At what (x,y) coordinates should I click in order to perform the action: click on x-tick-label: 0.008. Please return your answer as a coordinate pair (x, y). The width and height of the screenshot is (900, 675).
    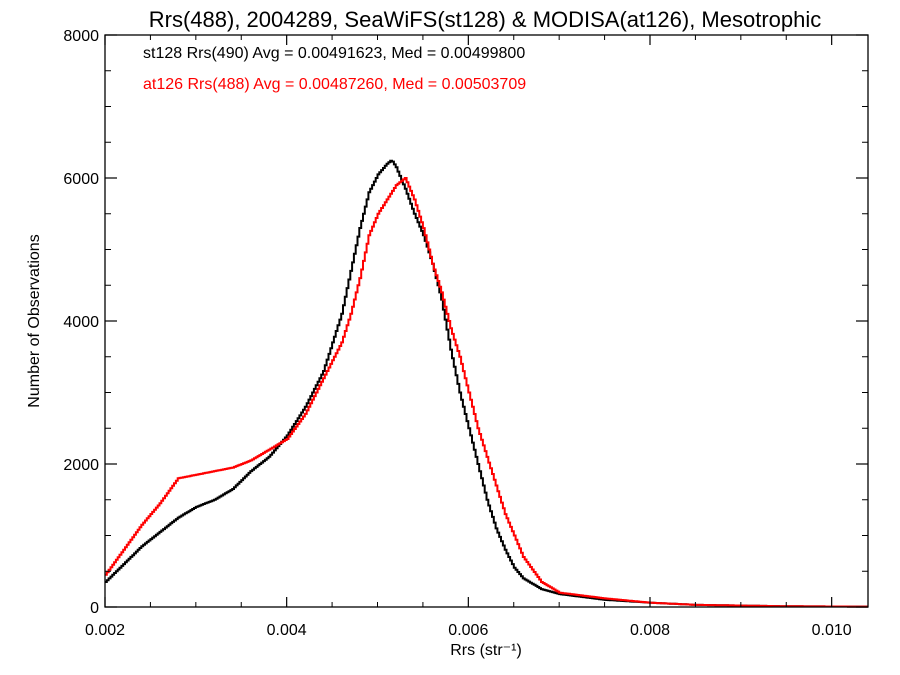
    Looking at the image, I should click on (650, 630).